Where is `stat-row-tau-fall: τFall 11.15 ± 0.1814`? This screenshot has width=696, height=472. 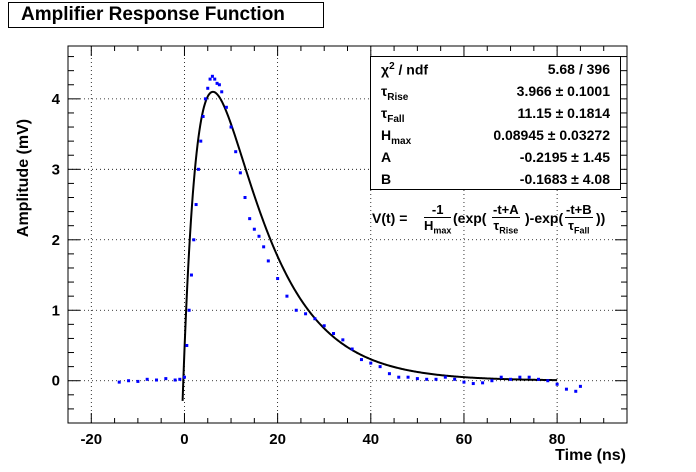
stat-row-tau-fall: τFall 11.15 ± 0.1814 is located at coordinates (495, 114).